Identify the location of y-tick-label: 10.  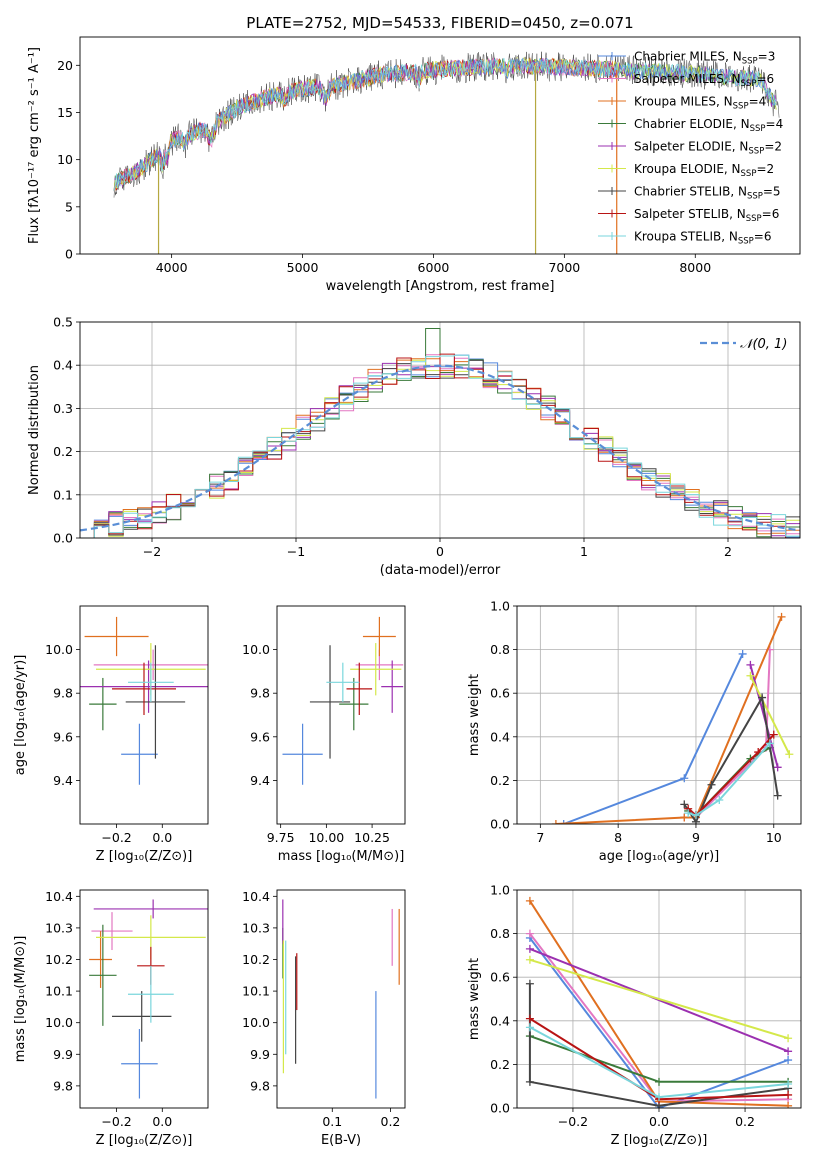
(65, 159).